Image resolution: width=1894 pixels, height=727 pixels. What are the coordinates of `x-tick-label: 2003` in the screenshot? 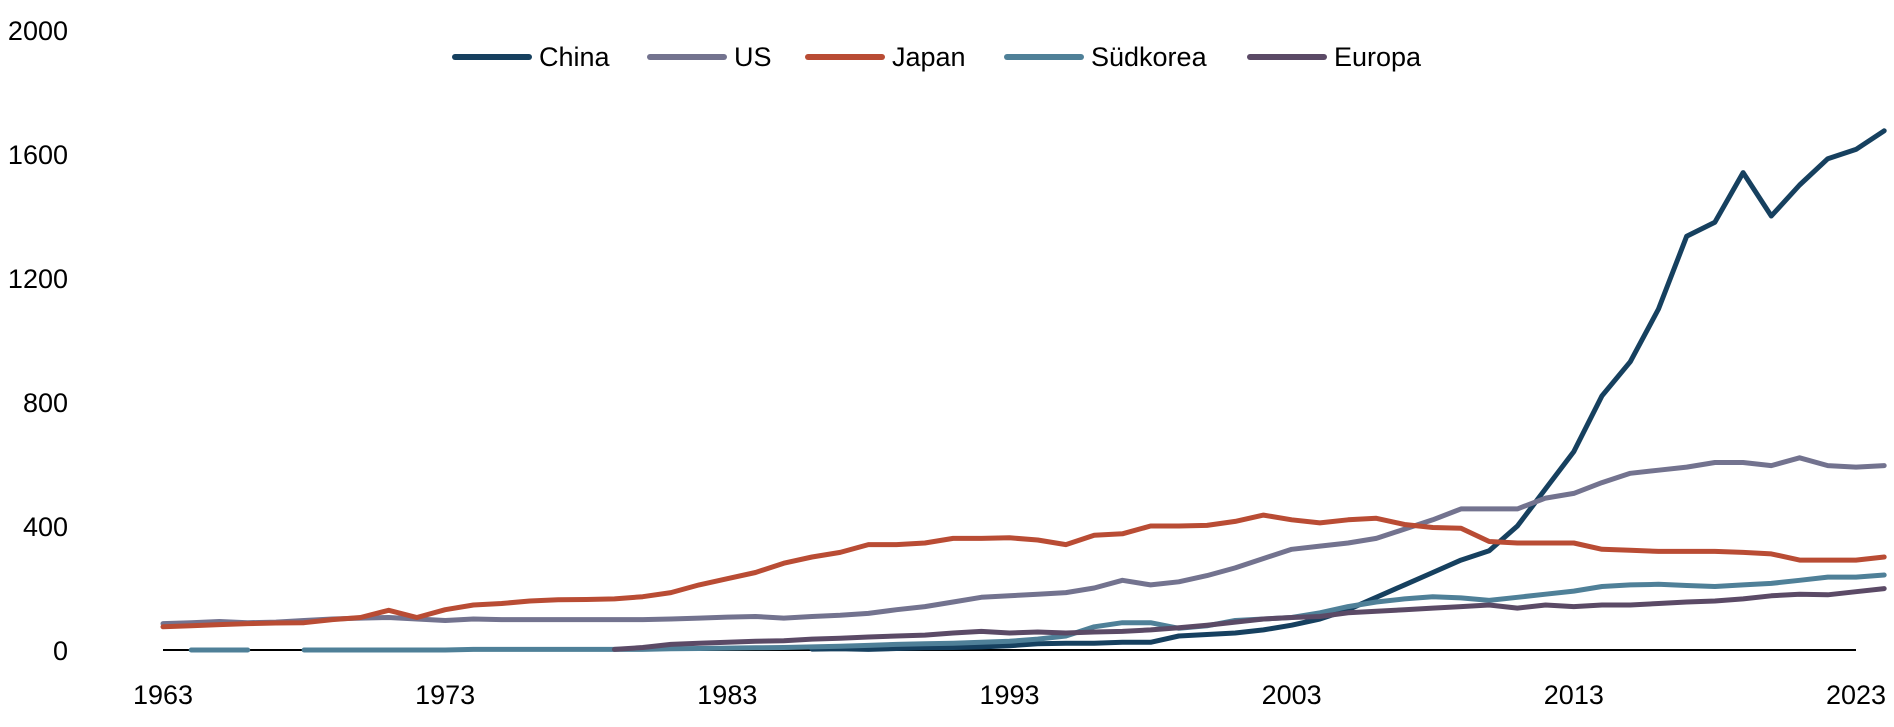 It's located at (1292, 695).